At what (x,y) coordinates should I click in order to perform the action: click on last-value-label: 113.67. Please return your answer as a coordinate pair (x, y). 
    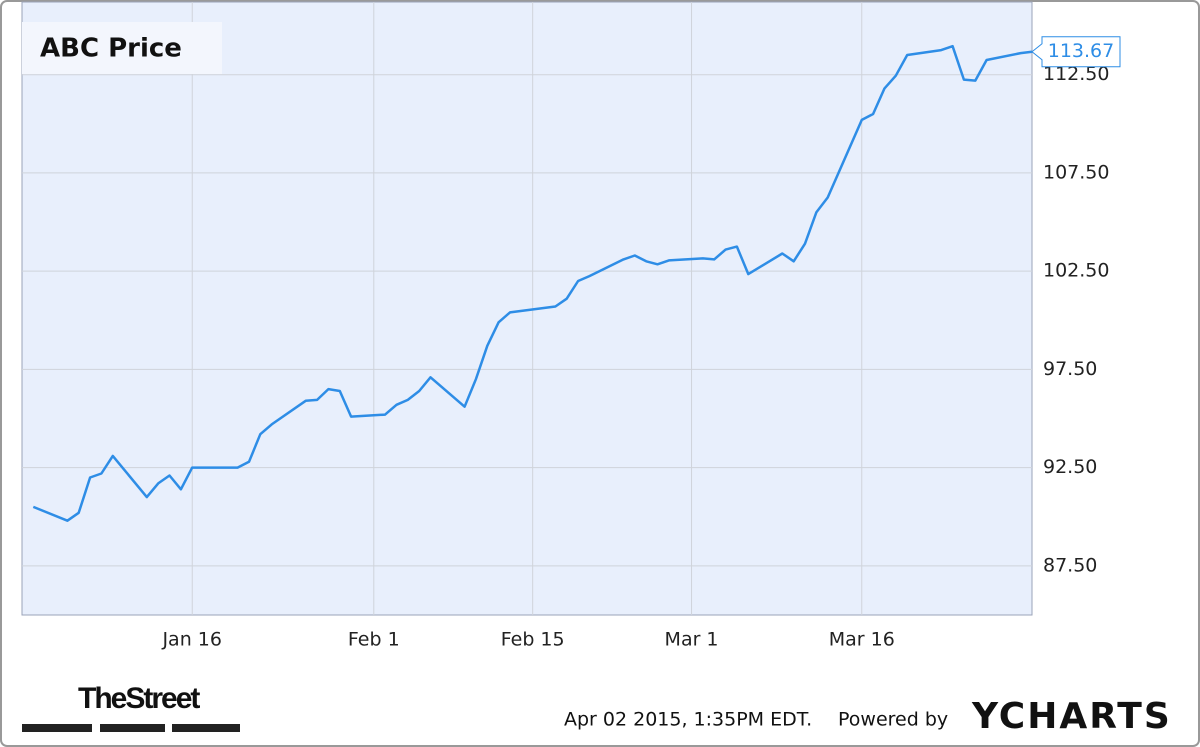
    Looking at the image, I should click on (1081, 51).